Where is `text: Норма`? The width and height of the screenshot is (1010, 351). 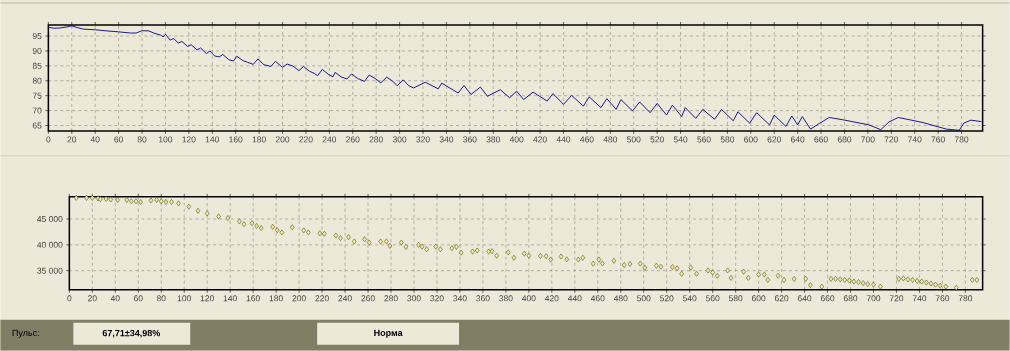 text: Норма is located at coordinates (388, 333).